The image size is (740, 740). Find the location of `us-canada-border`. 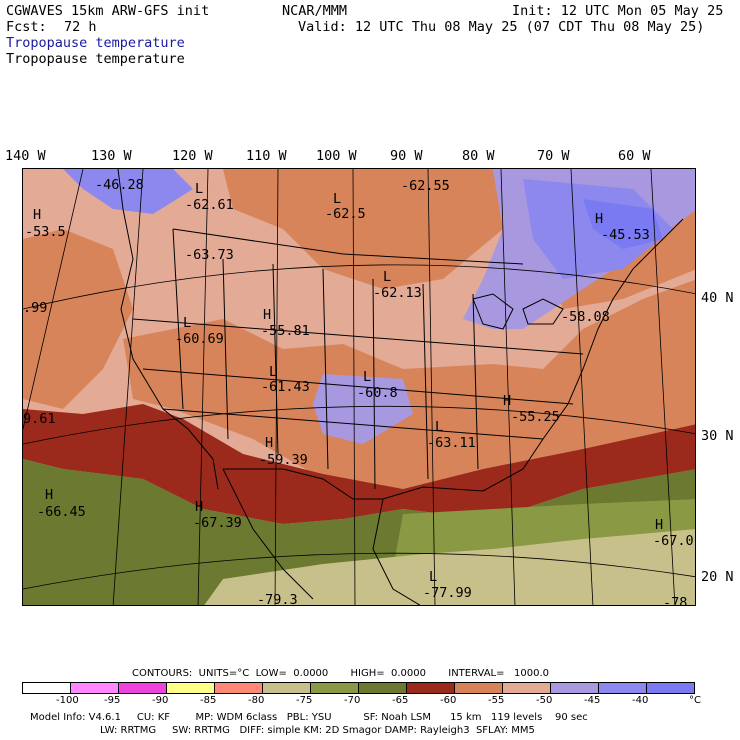

us-canada-border is located at coordinates (348, 246).